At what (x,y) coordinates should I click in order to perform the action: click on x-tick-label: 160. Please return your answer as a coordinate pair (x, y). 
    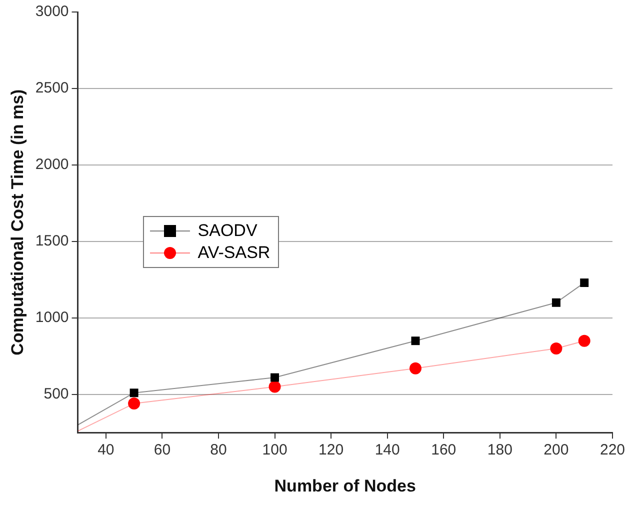
    Looking at the image, I should click on (443, 450).